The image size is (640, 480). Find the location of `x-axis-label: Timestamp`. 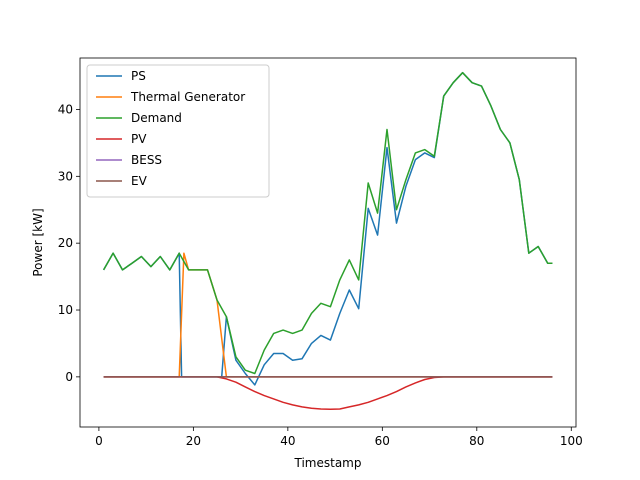

x-axis-label: Timestamp is located at coordinates (328, 463).